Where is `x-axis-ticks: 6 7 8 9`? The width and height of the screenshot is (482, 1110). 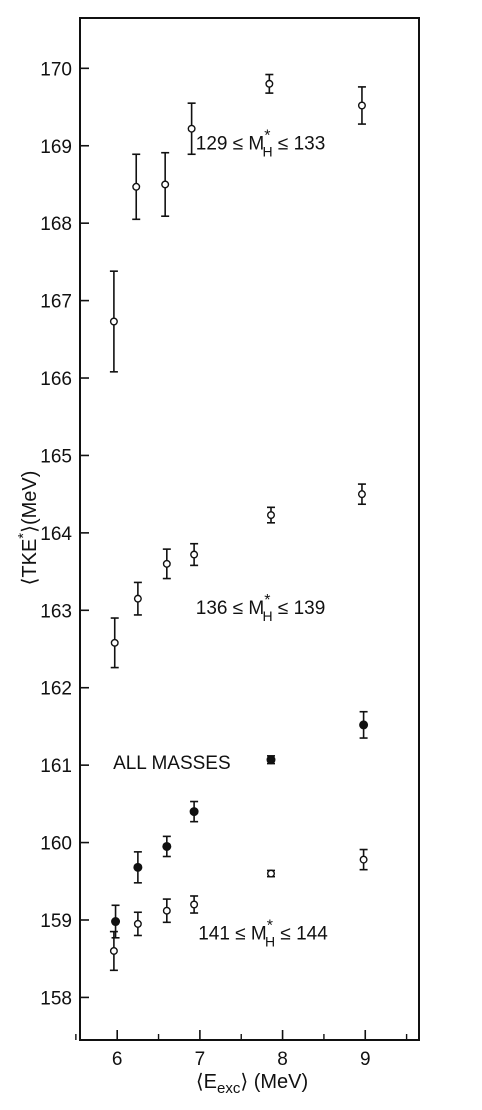
x-axis-ticks: 6 7 8 9 is located at coordinates (241, 1050).